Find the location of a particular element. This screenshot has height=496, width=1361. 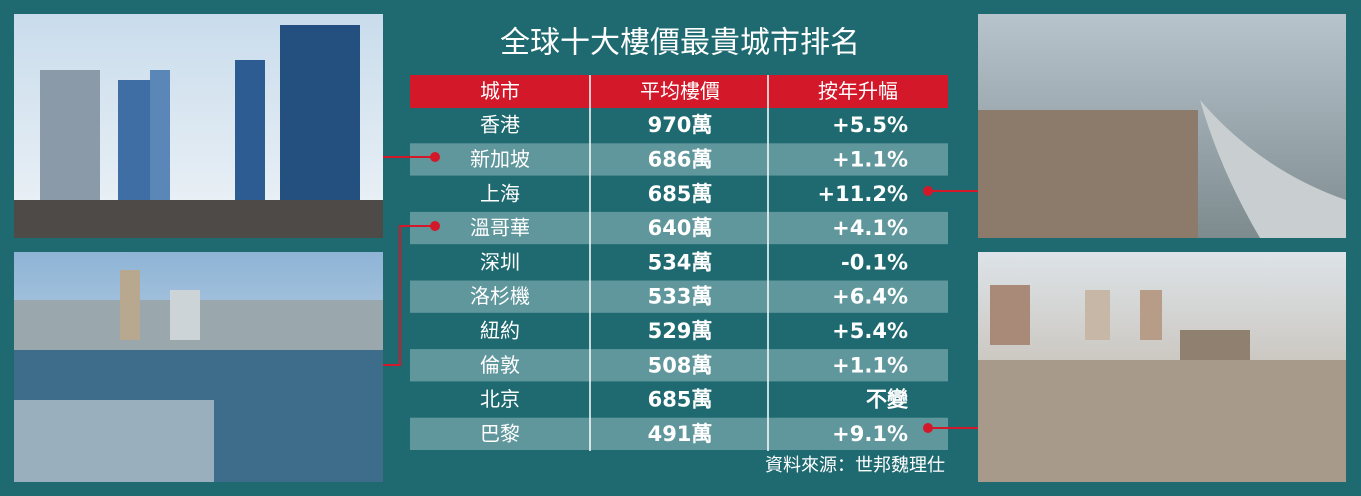

city-cell: 洛杉機 is located at coordinates (500, 296).